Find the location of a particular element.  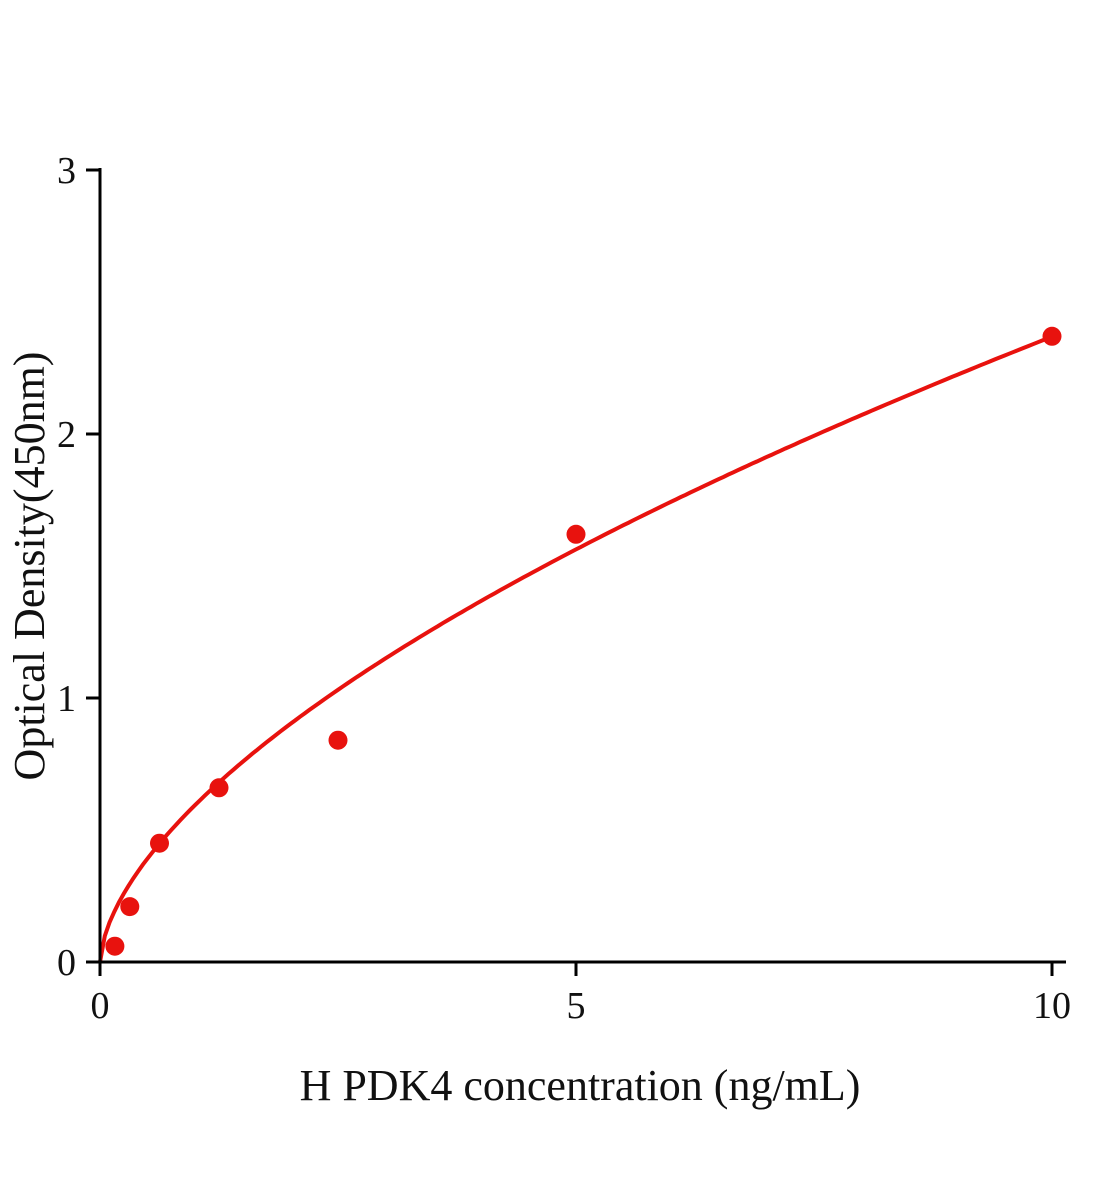

y-axis-label: Optical Density(450nm) is located at coordinates (29, 566).